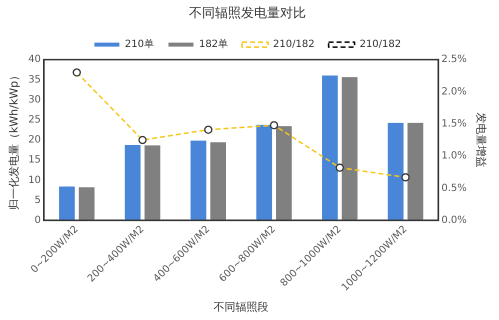 Image resolution: width=499 pixels, height=320 pixels. Describe the element at coordinates (34, 140) in the screenshot. I see `y-tick-label: 20` at that location.